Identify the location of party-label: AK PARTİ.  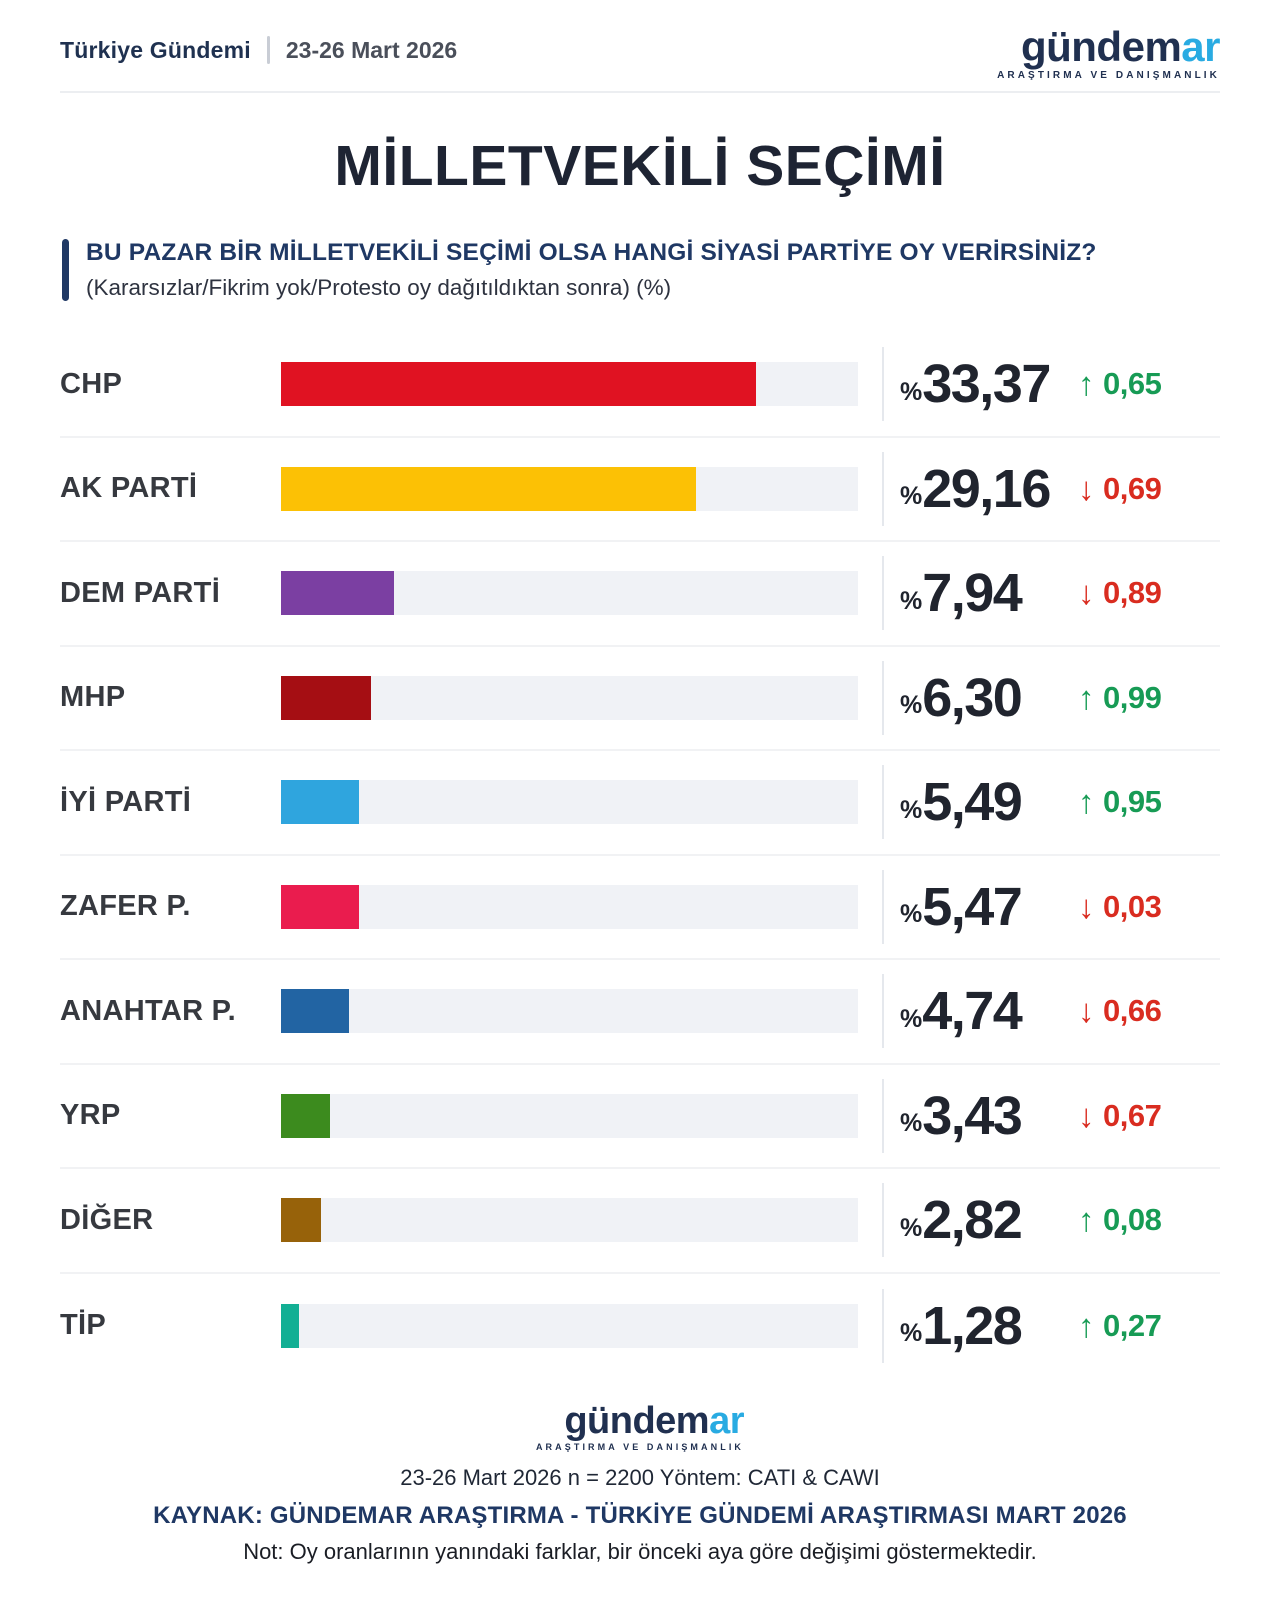
(129, 488).